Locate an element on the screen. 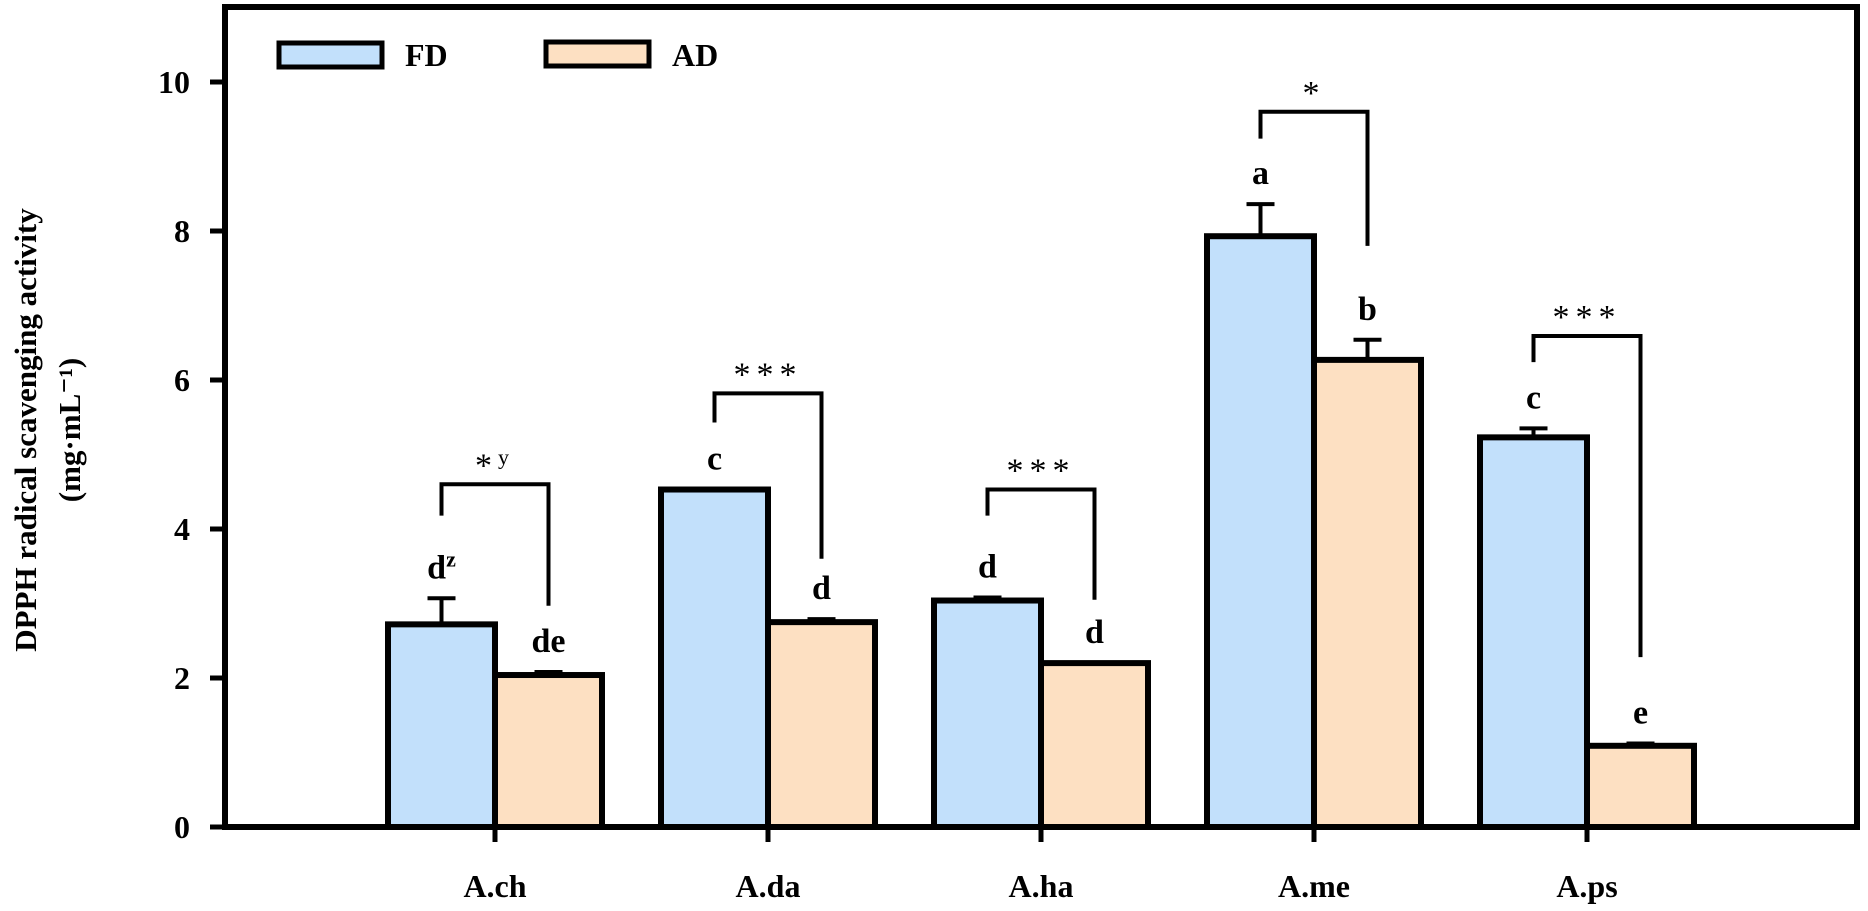 This screenshot has width=1868, height=911. y-tick-label: 10 is located at coordinates (174, 82).